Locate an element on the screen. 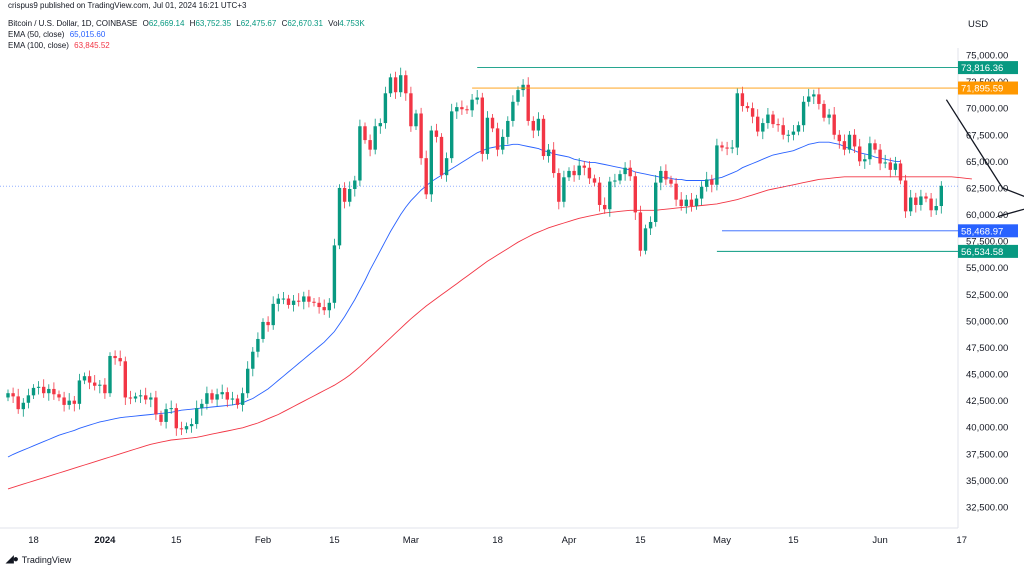  y-tick-label: 47,500.00 is located at coordinates (987, 348).